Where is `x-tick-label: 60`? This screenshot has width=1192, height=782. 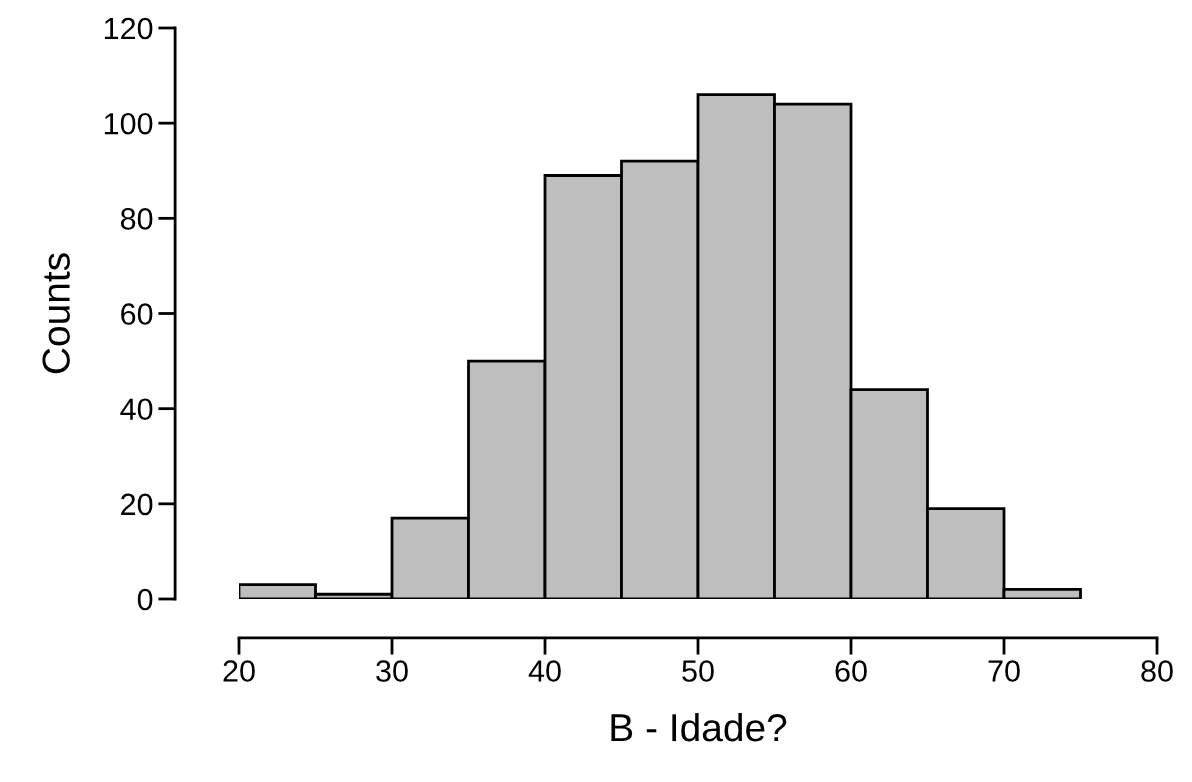
x-tick-label: 60 is located at coordinates (851, 671).